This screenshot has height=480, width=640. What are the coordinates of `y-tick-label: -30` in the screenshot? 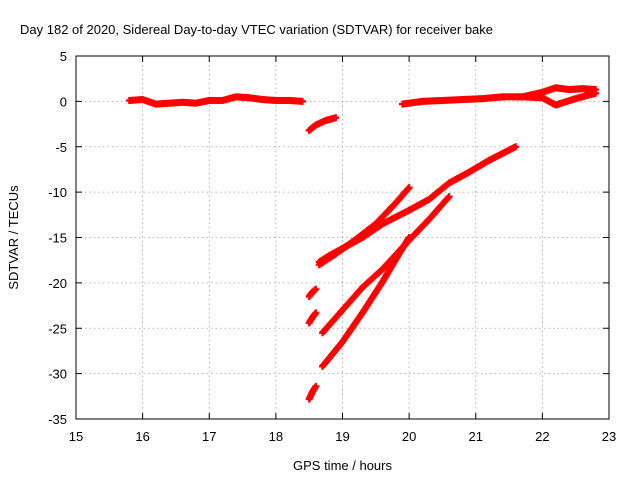 It's located at (57, 374).